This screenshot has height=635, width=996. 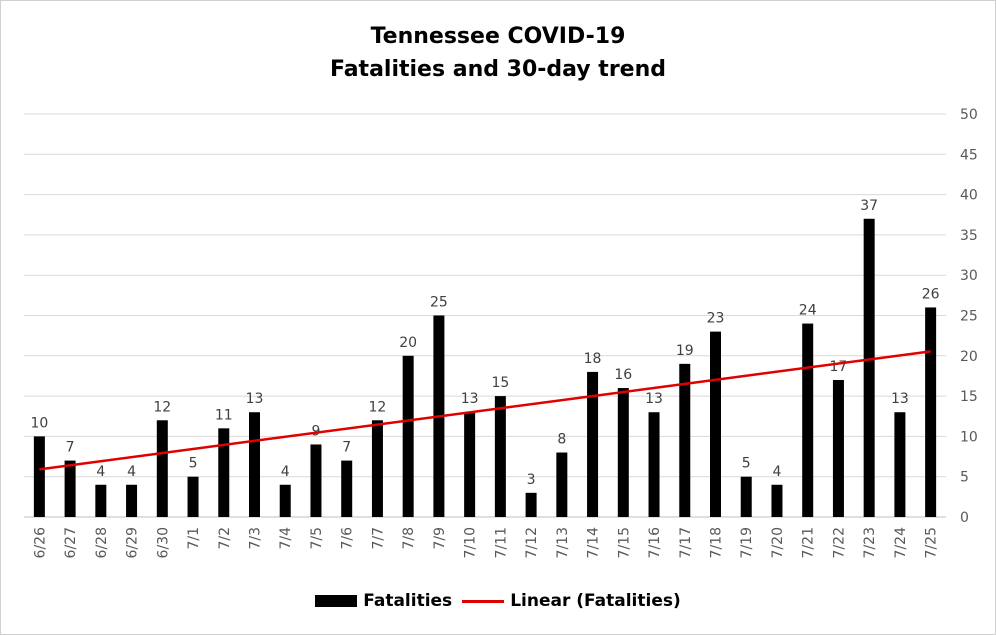 I want to click on y-tick-label: 15, so click(x=969, y=397).